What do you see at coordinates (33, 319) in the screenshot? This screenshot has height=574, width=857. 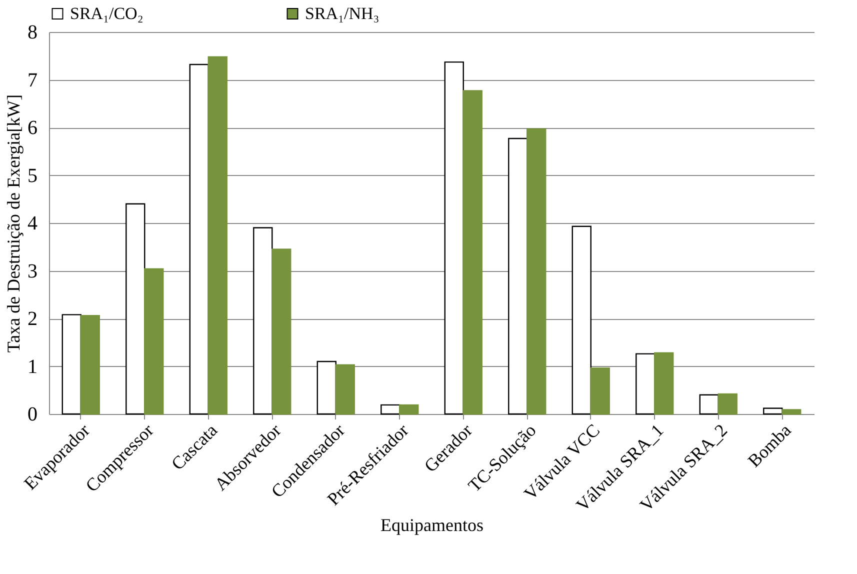 I see `y-tick-label: 2` at bounding box center [33, 319].